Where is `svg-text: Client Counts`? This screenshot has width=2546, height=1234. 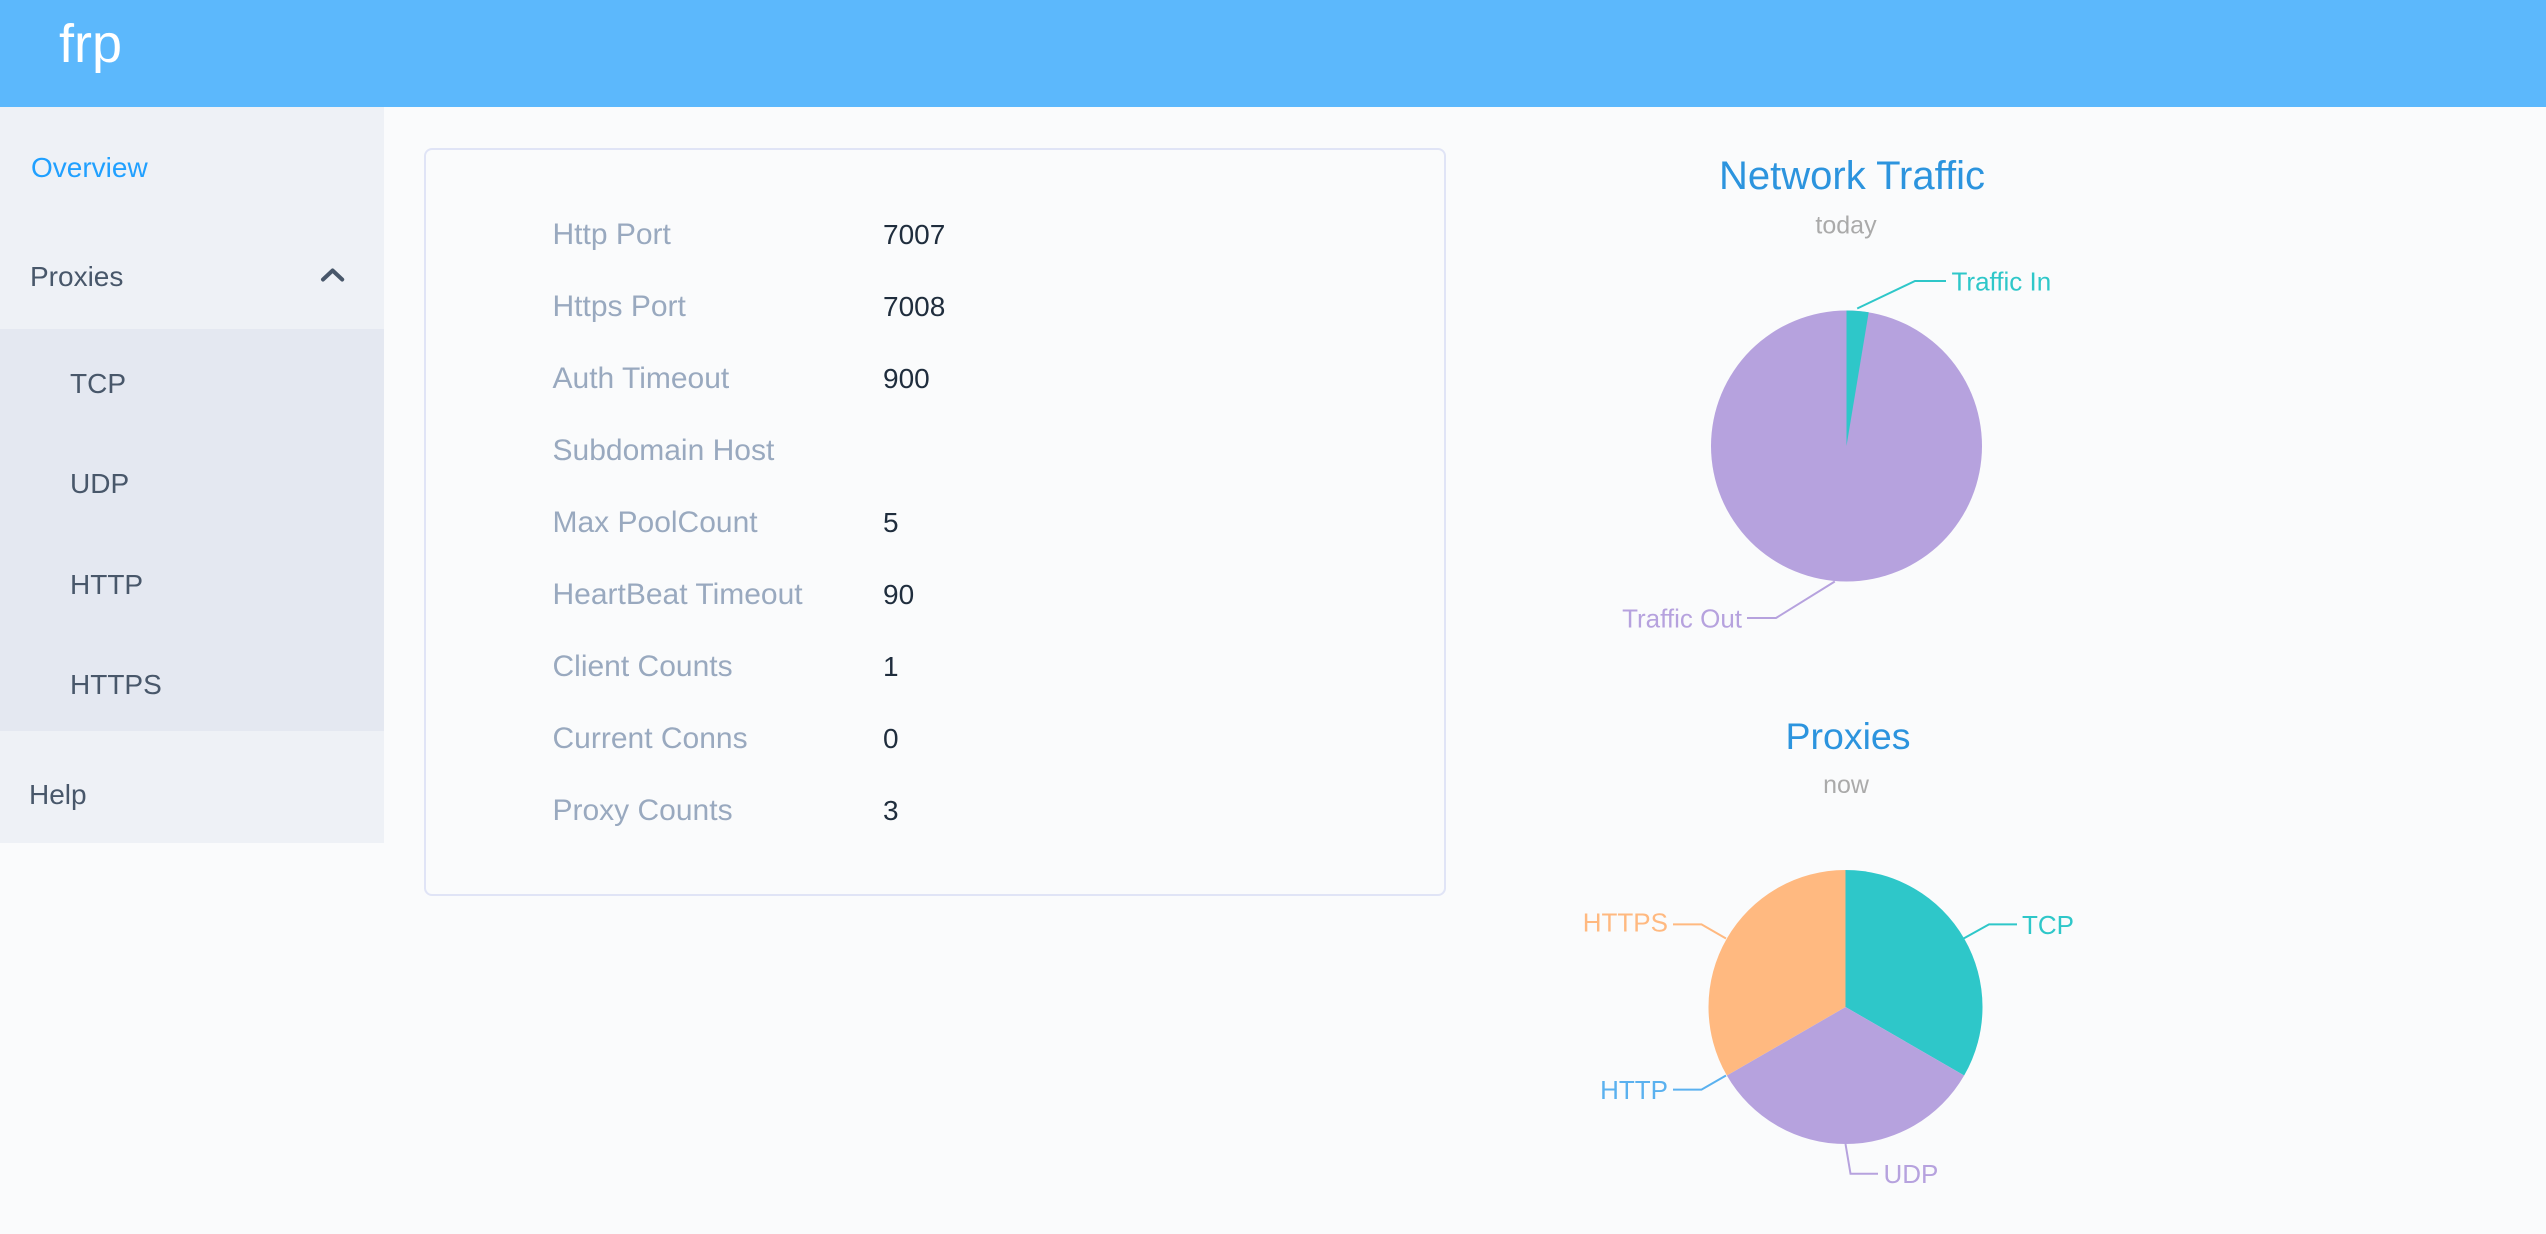
svg-text: Client Counts is located at coordinates (643, 666).